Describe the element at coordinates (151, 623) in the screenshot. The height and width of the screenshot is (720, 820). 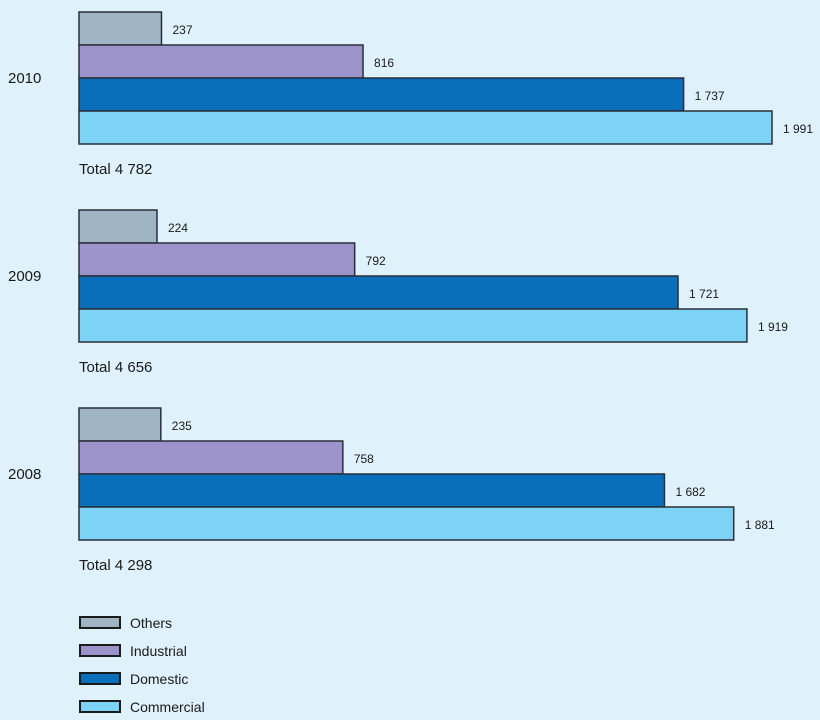
I see `legend-label-others: Others` at that location.